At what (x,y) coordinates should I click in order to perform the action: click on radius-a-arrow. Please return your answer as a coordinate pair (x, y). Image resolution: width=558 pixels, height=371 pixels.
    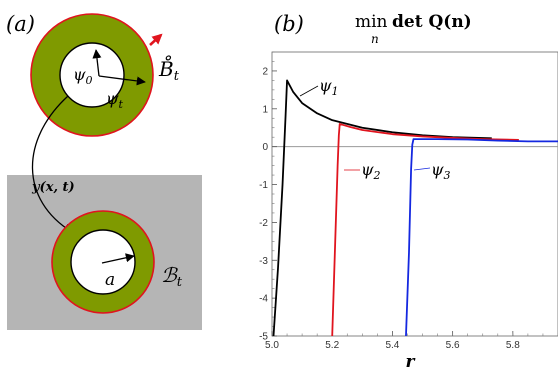
    Looking at the image, I should click on (118, 258).